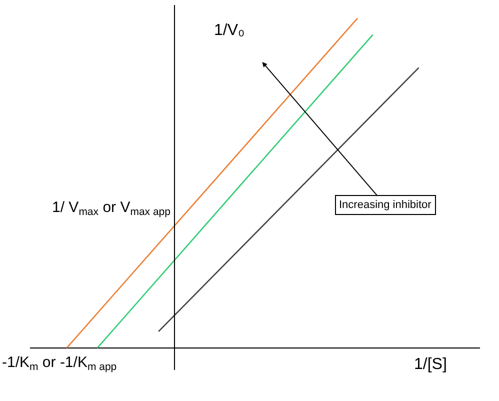 This screenshot has width=499, height=401. I want to click on text: -1/K$_{m}$ or -1/K$_{m app}$, so click(59, 364).